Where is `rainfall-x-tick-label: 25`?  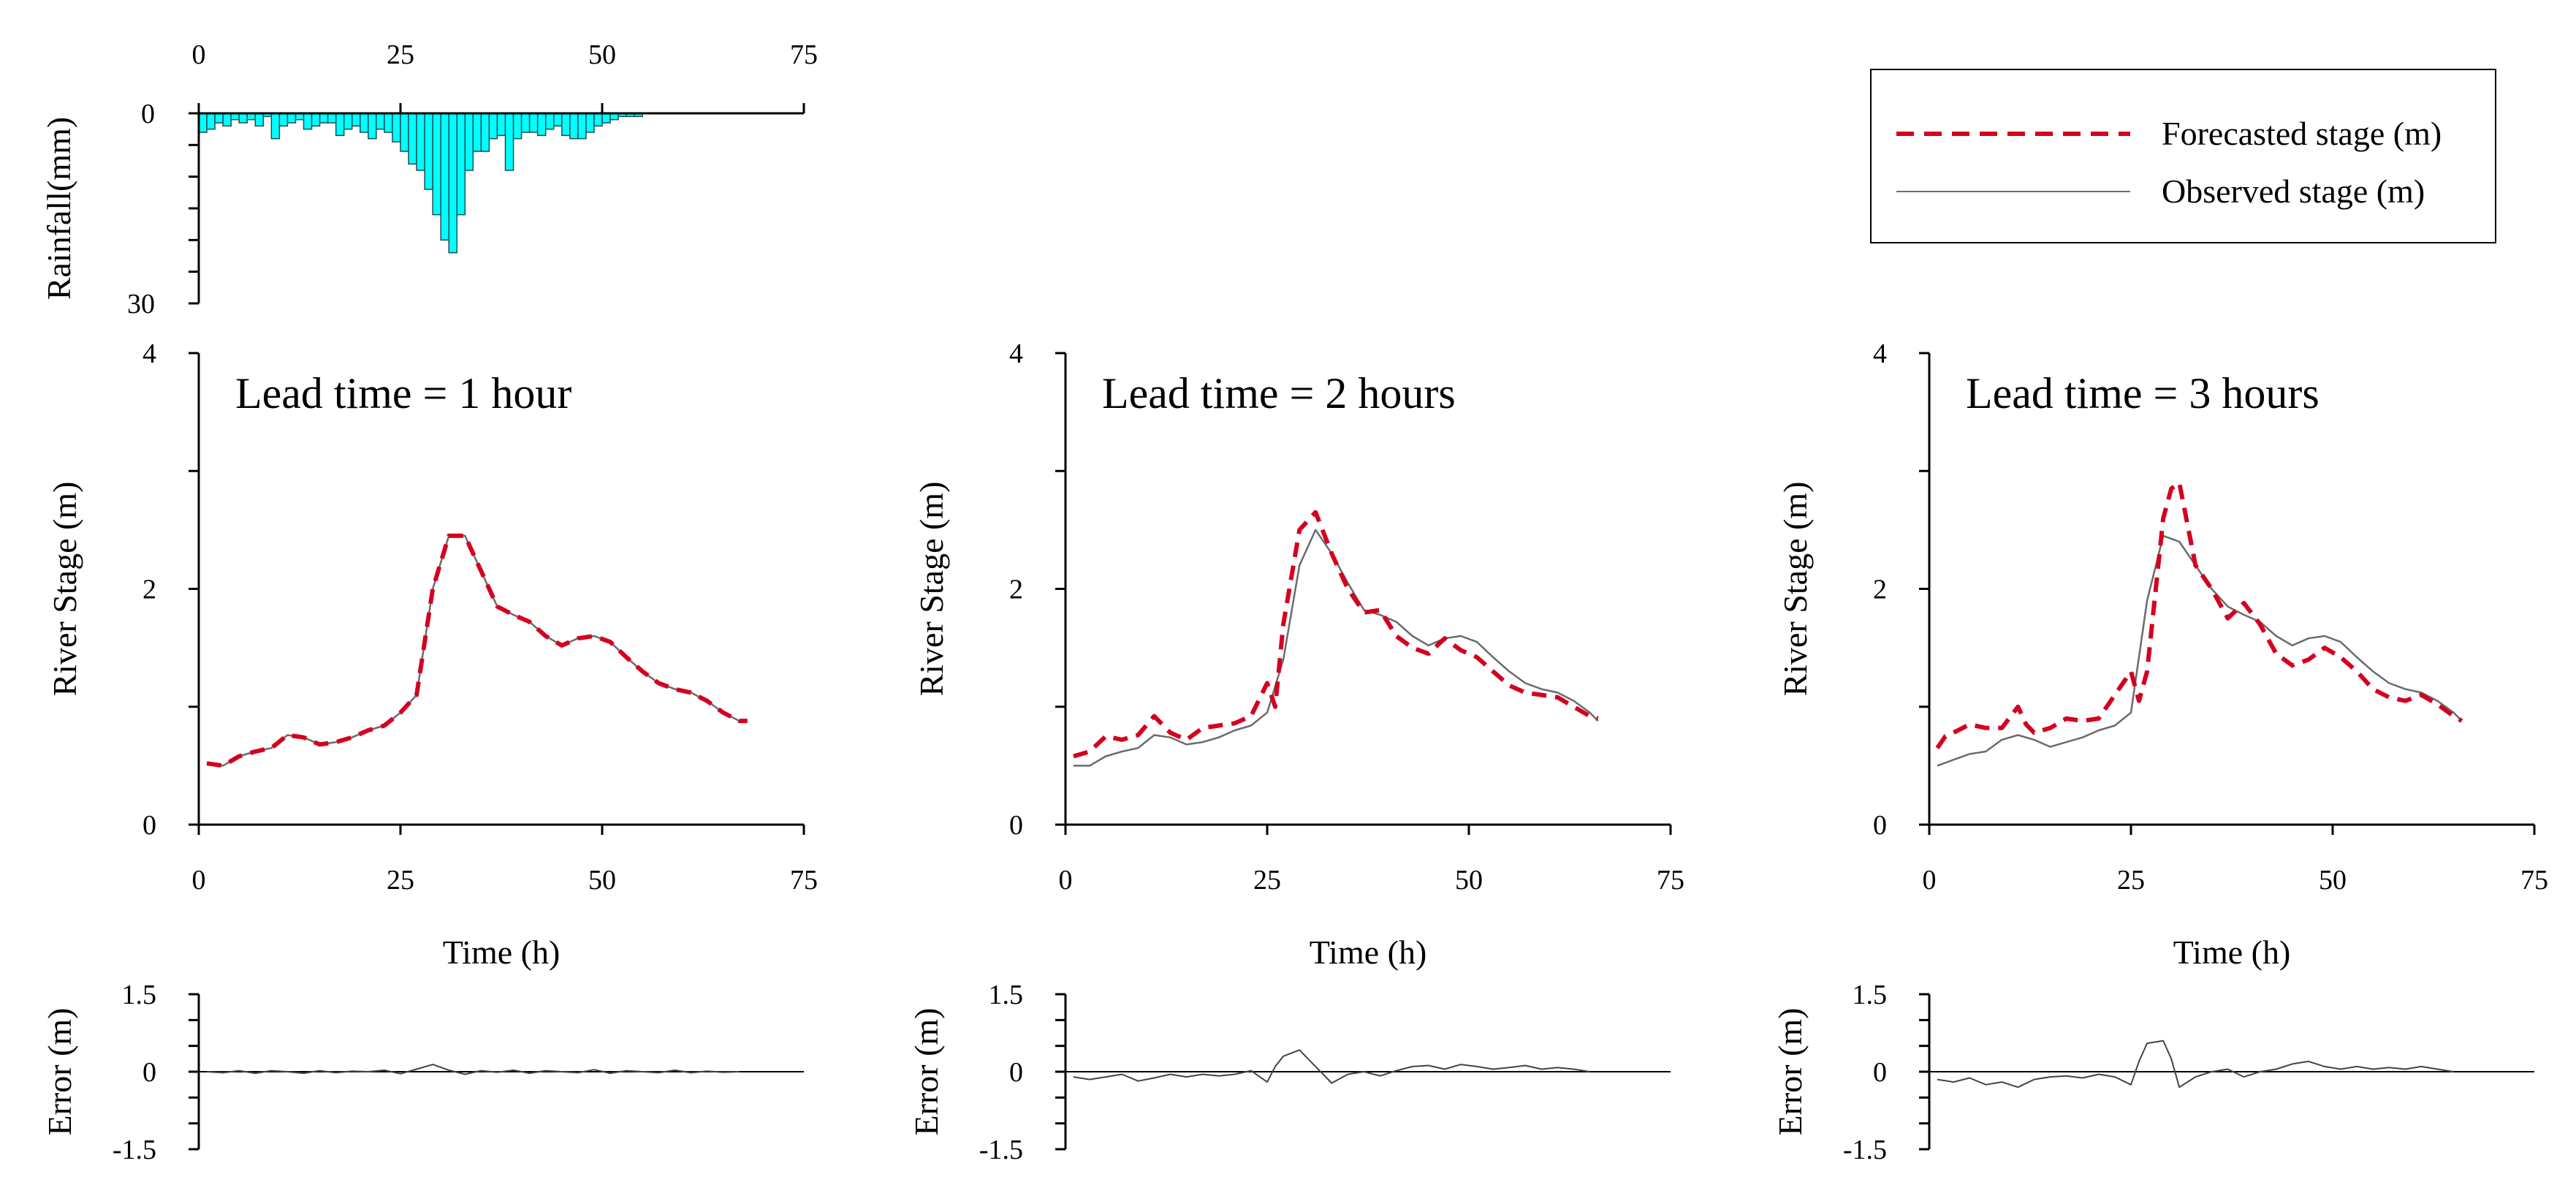 rainfall-x-tick-label: 25 is located at coordinates (400, 54).